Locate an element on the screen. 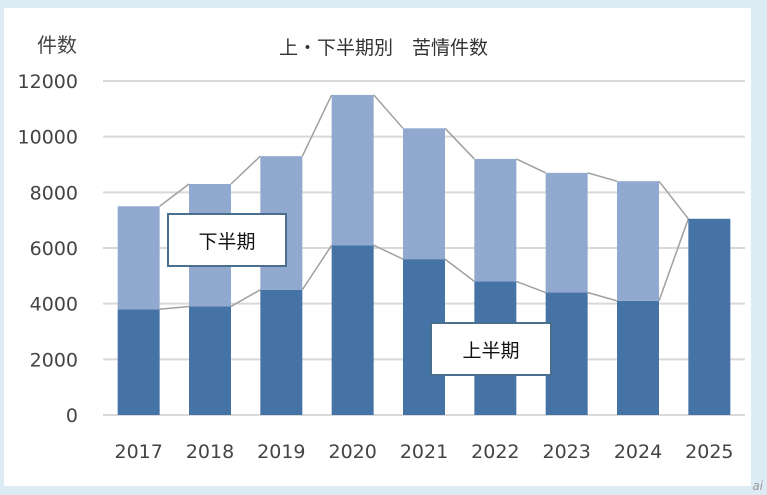 The height and width of the screenshot is (495, 767). x-tick-label: 2022 is located at coordinates (495, 452).